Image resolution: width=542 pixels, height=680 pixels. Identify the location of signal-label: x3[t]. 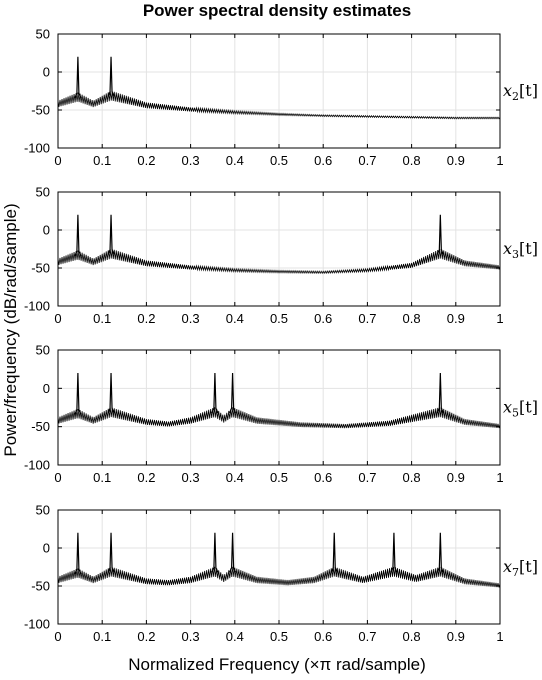
(520, 250).